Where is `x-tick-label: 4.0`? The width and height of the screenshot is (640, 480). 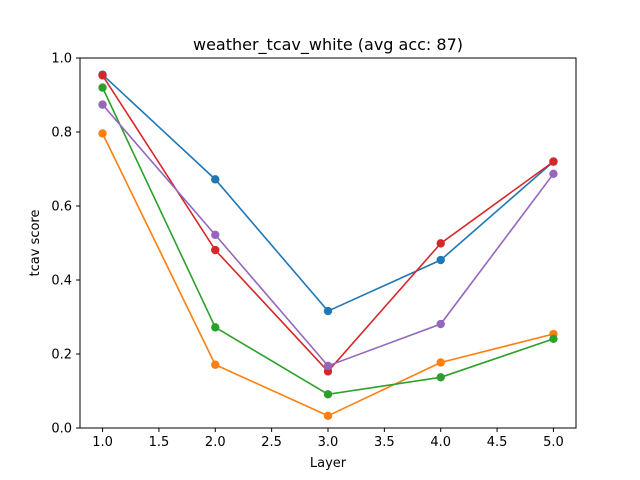
x-tick-label: 4.0 is located at coordinates (440, 442).